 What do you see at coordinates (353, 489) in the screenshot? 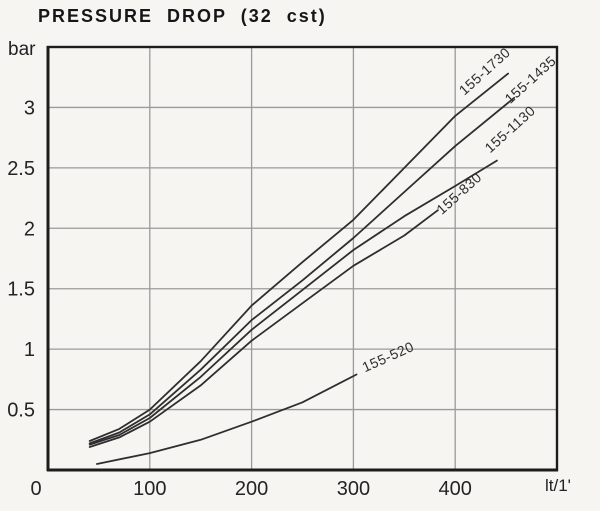
I see `x-tick-label-300: 300` at bounding box center [353, 489].